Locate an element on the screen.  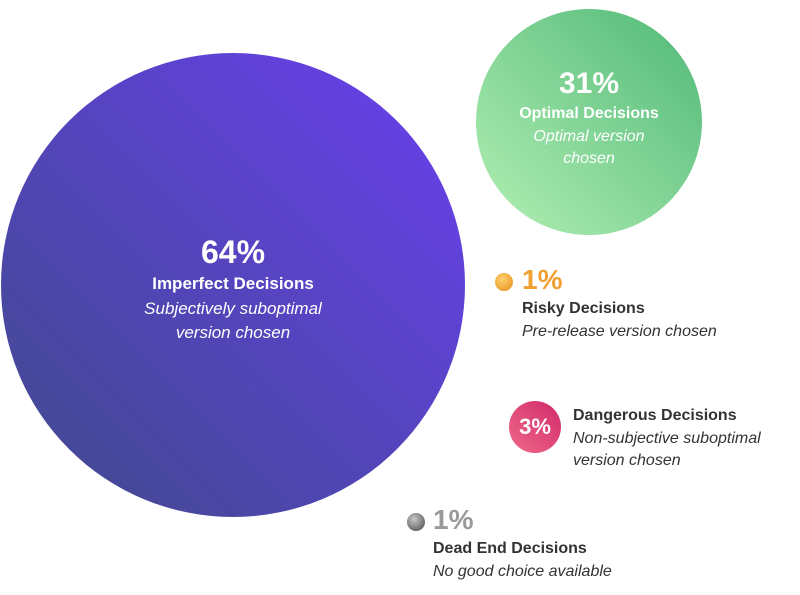
pct-risky: 1% is located at coordinates (542, 279).